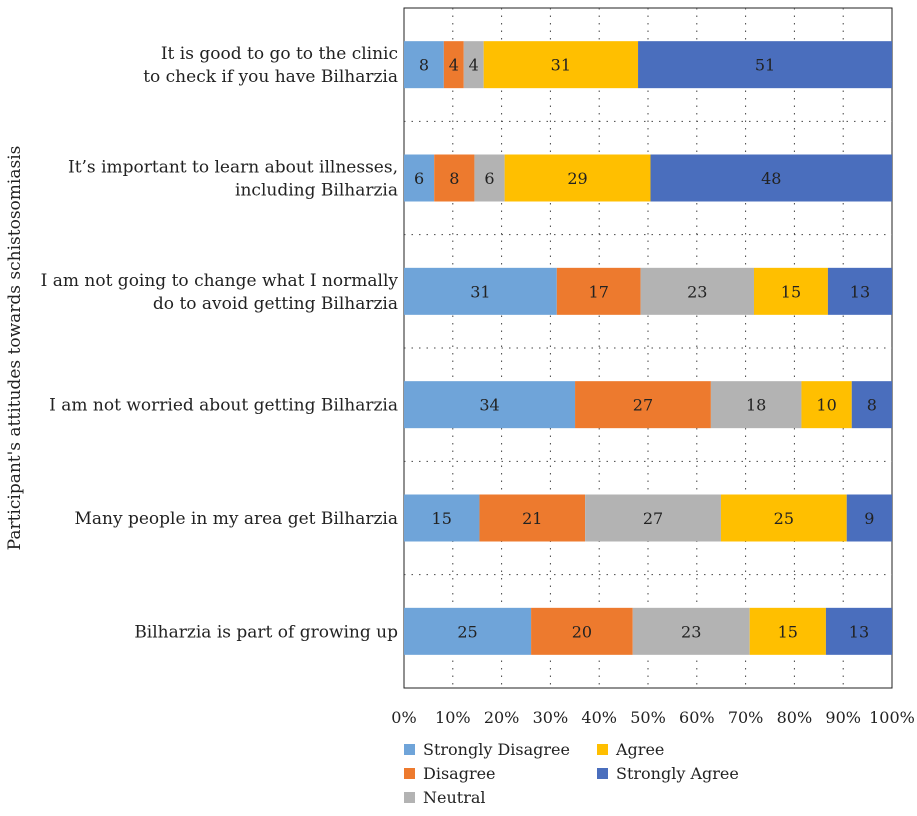  Describe the element at coordinates (223, 406) in the screenshot. I see `category-label: I am not worried about getting Bilharzia` at that location.